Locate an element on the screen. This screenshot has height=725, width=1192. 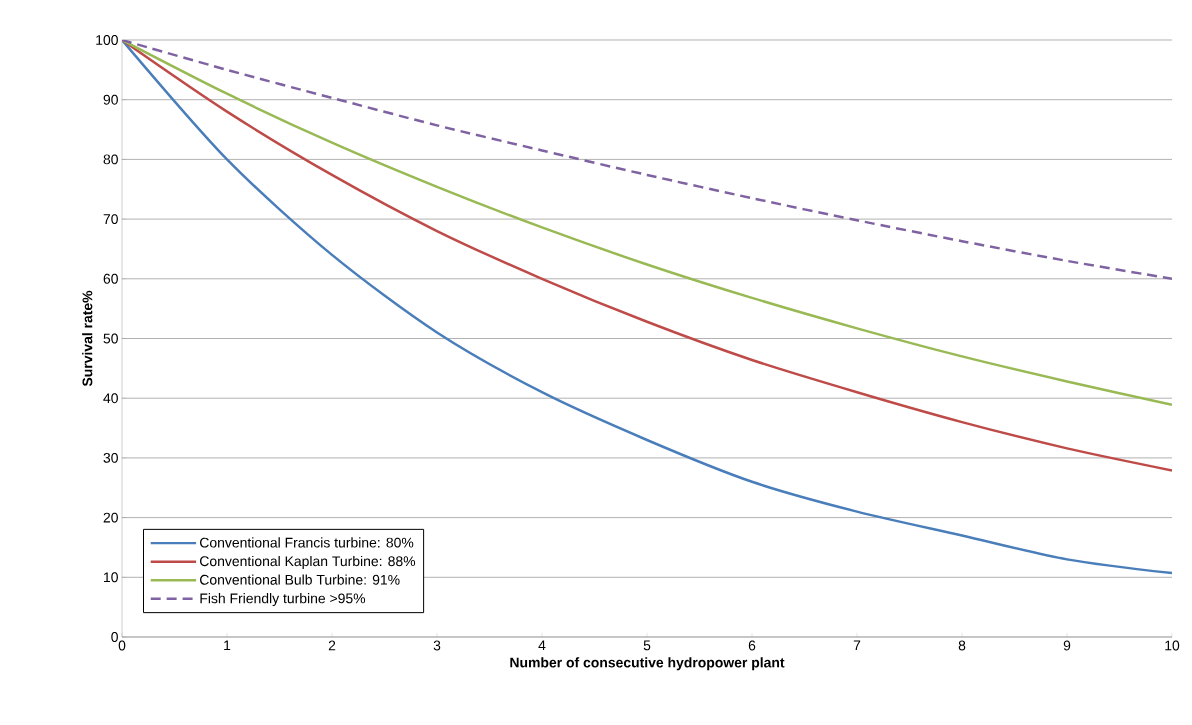
legend-label: Conventional Francis turbine: 80% is located at coordinates (307, 542).